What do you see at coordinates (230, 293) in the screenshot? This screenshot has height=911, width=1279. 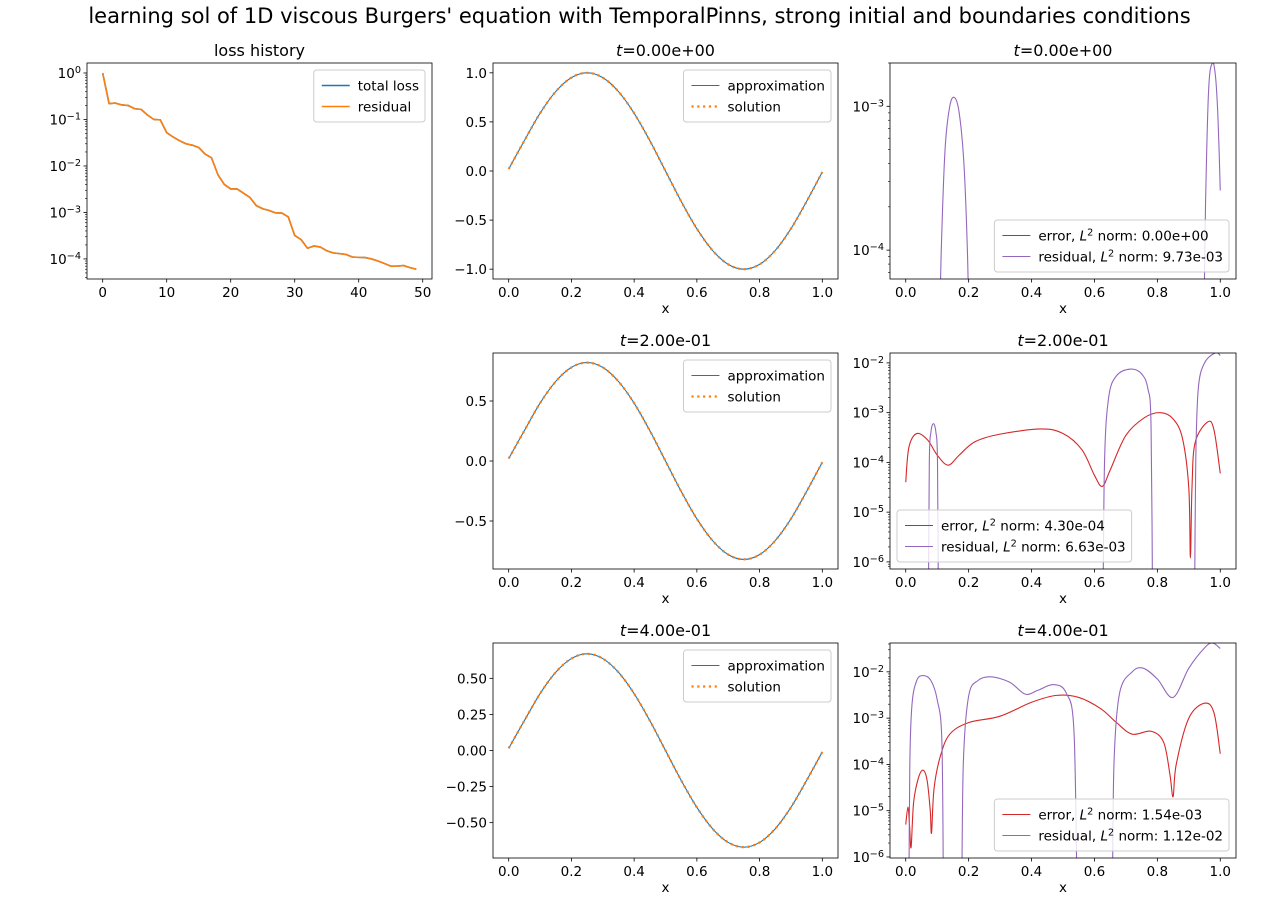 I see `x-tick-label: 20` at bounding box center [230, 293].